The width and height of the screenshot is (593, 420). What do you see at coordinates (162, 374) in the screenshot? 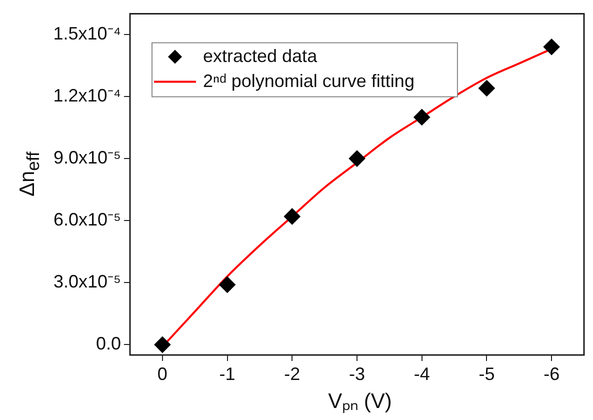
I see `x-tick-label: 0` at bounding box center [162, 374].